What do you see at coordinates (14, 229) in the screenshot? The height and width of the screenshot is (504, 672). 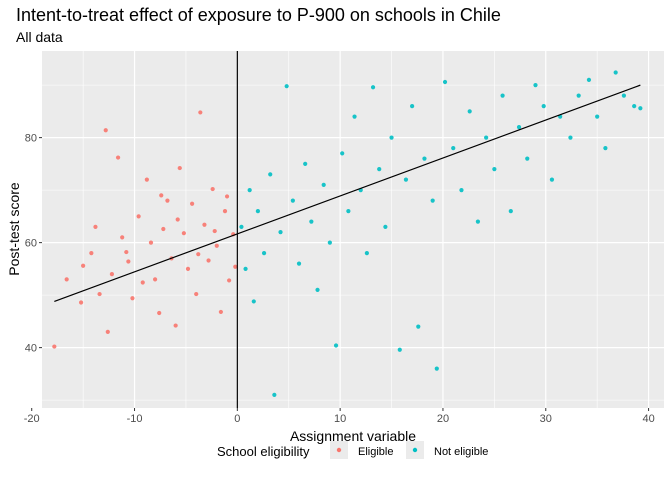 I see `y-axis-title: Post-test score` at bounding box center [14, 229].